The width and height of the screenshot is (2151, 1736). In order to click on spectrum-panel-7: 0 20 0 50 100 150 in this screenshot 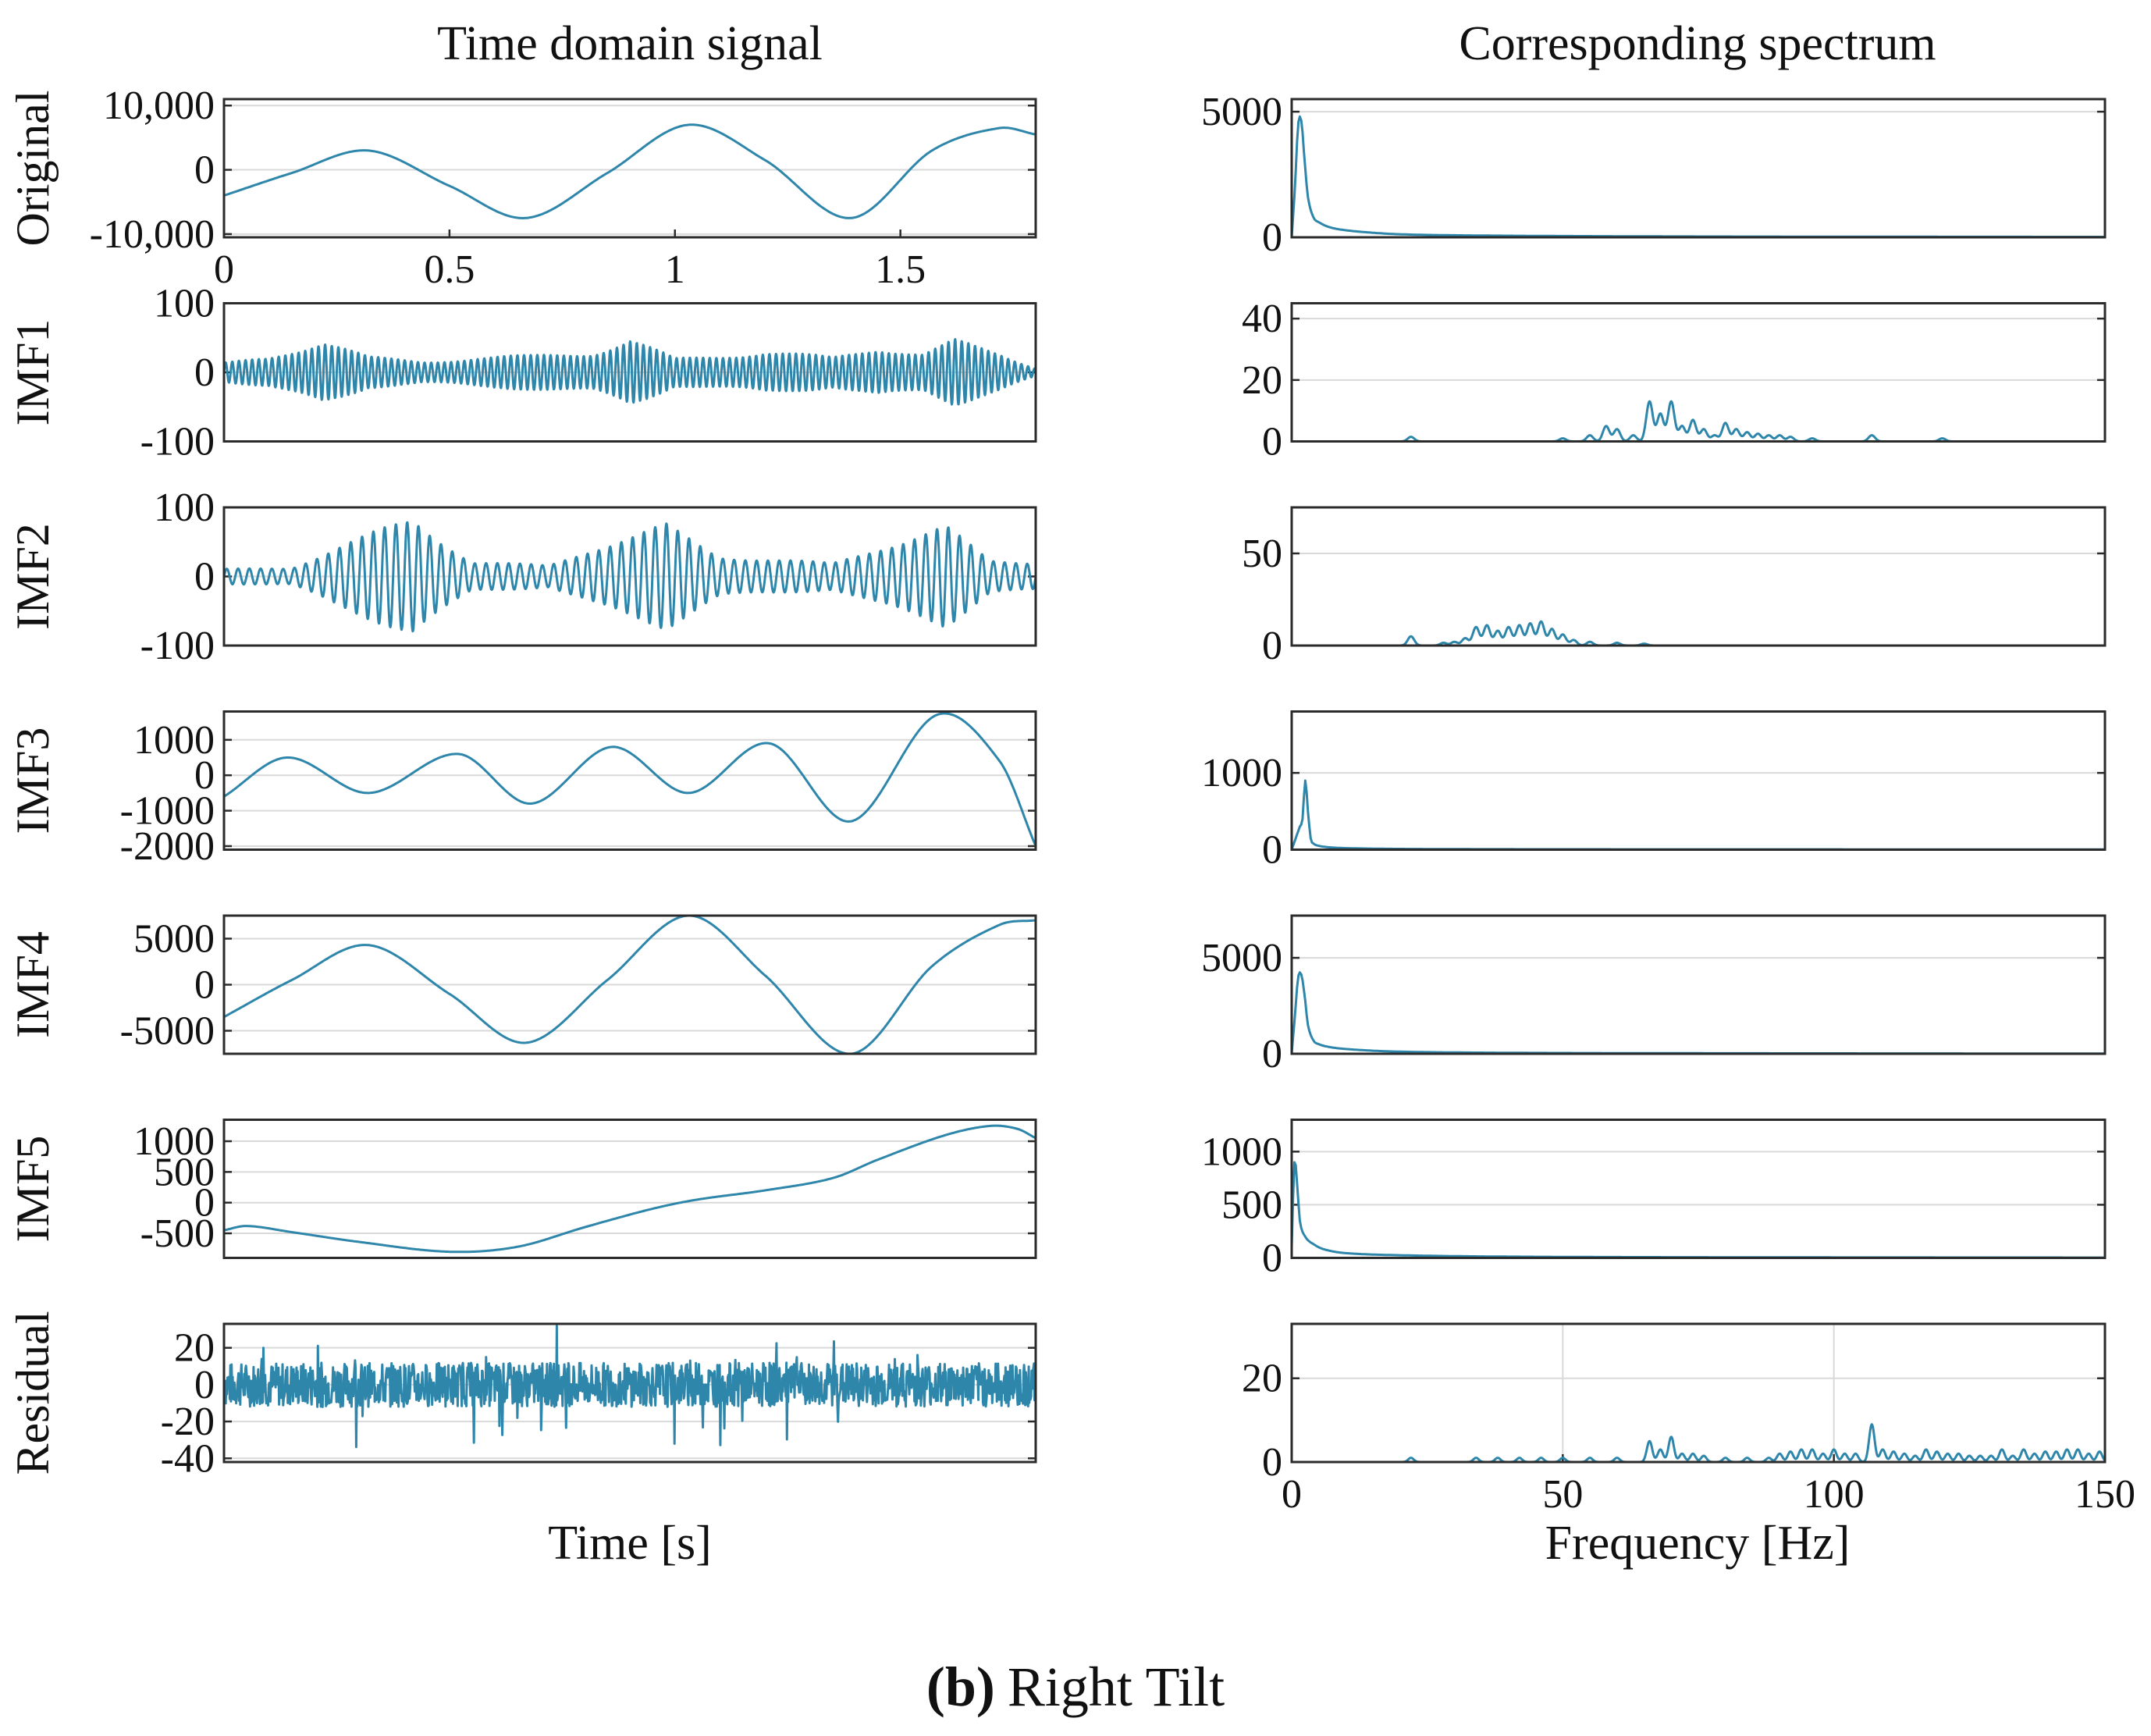, I will do `click(1688, 1419)`.